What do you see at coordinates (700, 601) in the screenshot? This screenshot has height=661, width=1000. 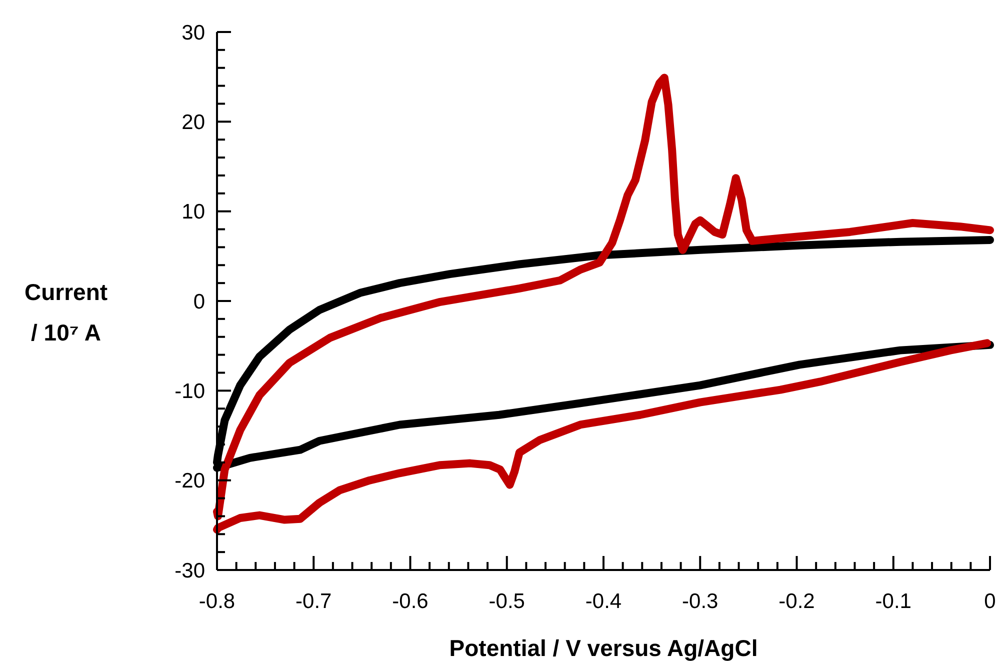 I see `x-tick-label: -0.3` at bounding box center [700, 601].